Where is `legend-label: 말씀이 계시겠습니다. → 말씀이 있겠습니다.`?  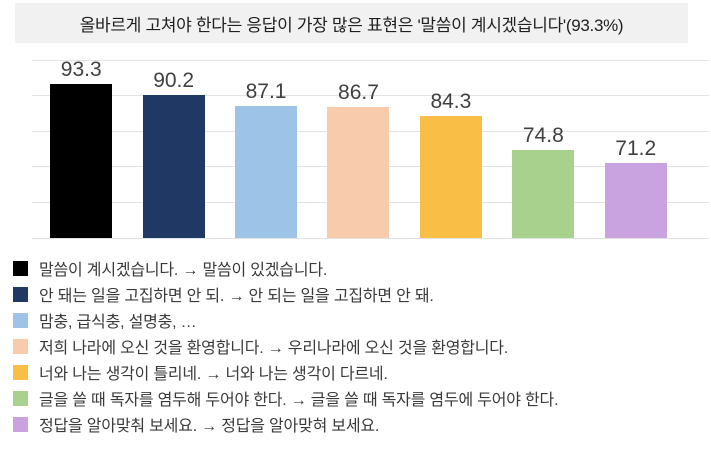 legend-label: 말씀이 계시겠습니다. → 말씀이 있겠습니다. is located at coordinates (183, 270).